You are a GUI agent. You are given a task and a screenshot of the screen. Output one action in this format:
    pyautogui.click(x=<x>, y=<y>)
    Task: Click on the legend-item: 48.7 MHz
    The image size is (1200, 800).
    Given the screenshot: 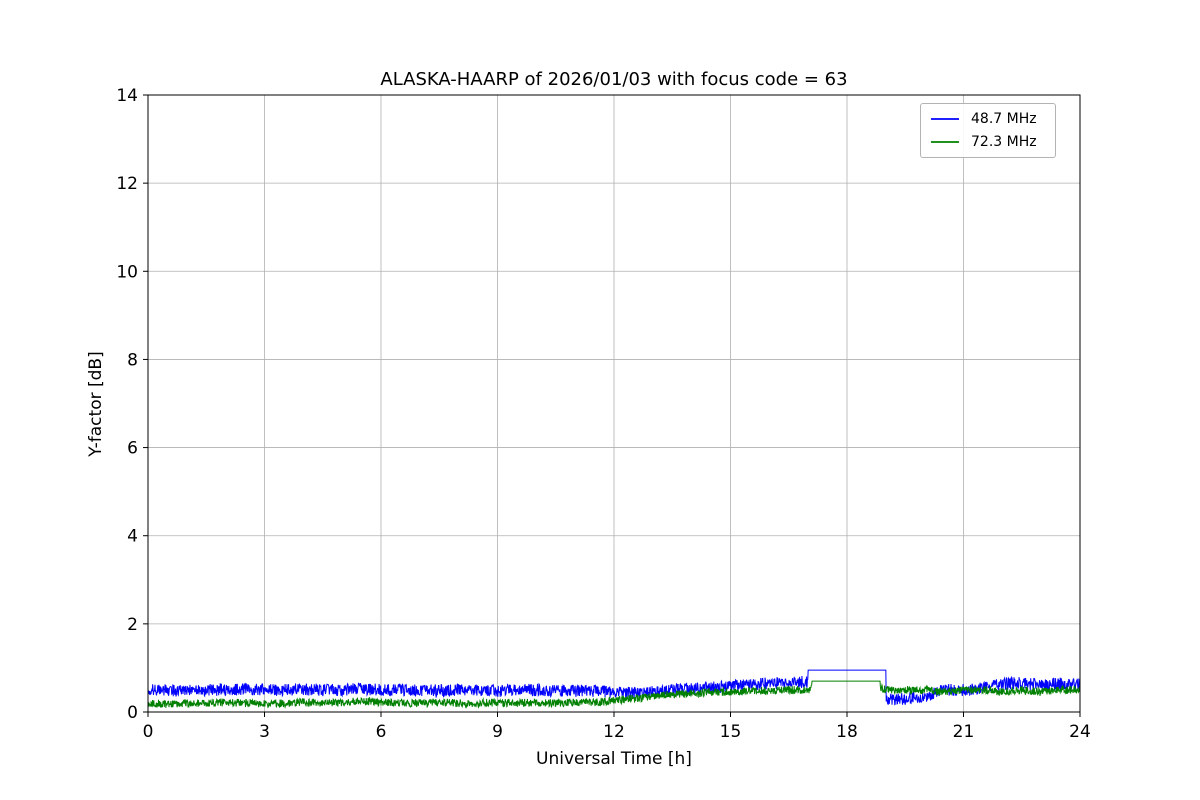 What is the action you would take?
    pyautogui.click(x=986, y=119)
    